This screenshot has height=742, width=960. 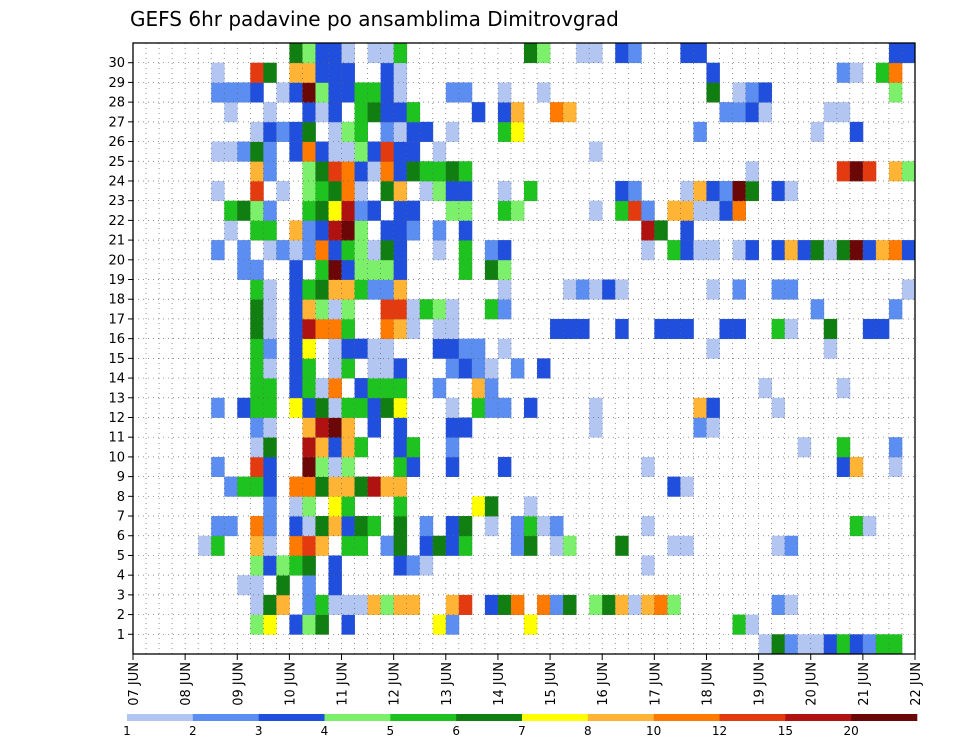 What do you see at coordinates (517, 526) in the screenshot?
I see `cell-m6-t30` at bounding box center [517, 526].